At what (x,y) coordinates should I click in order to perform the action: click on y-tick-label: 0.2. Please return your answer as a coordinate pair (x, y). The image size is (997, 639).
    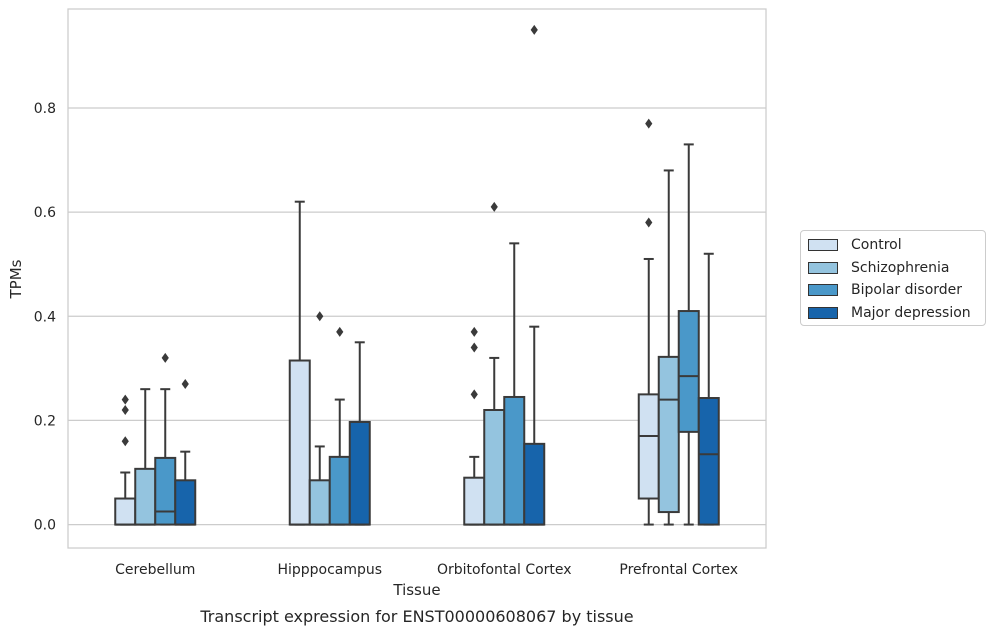
    Looking at the image, I should click on (45, 421).